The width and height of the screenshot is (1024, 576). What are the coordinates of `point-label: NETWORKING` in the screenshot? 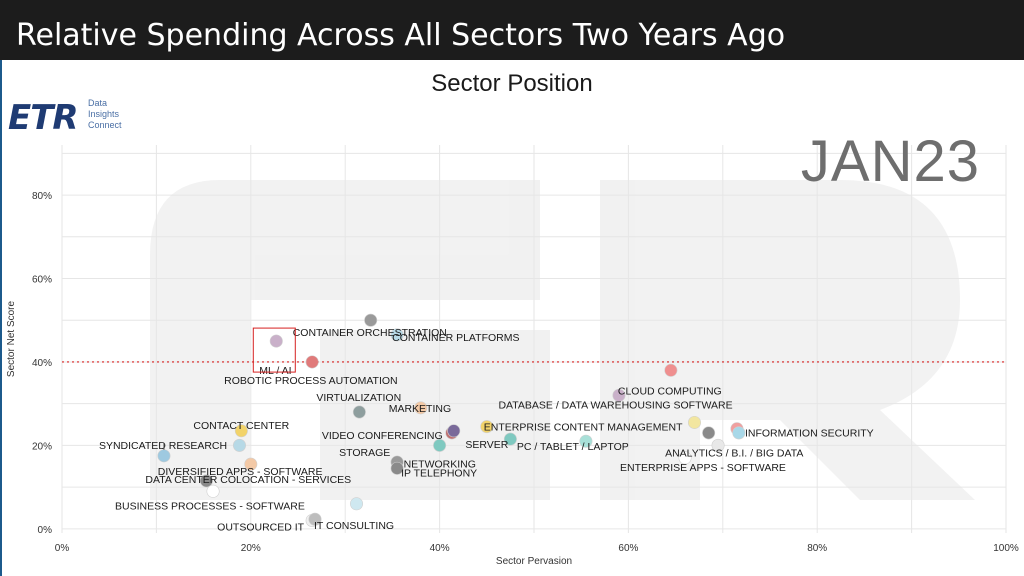 It's located at (440, 464).